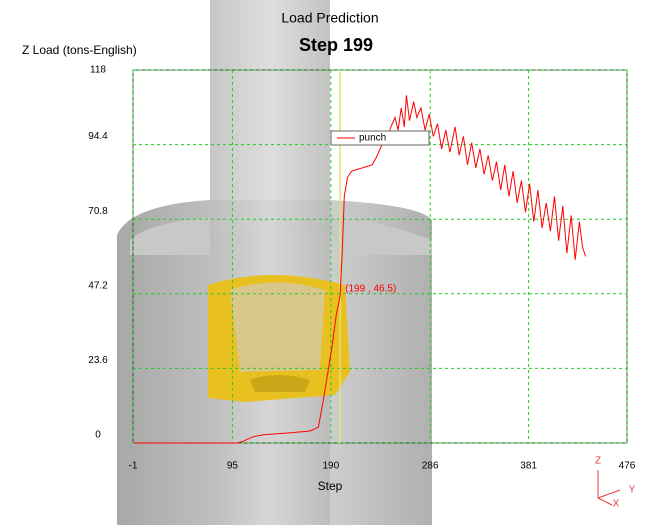  Describe the element at coordinates (336, 45) in the screenshot. I see `chart-subtitle: Step 199` at that location.